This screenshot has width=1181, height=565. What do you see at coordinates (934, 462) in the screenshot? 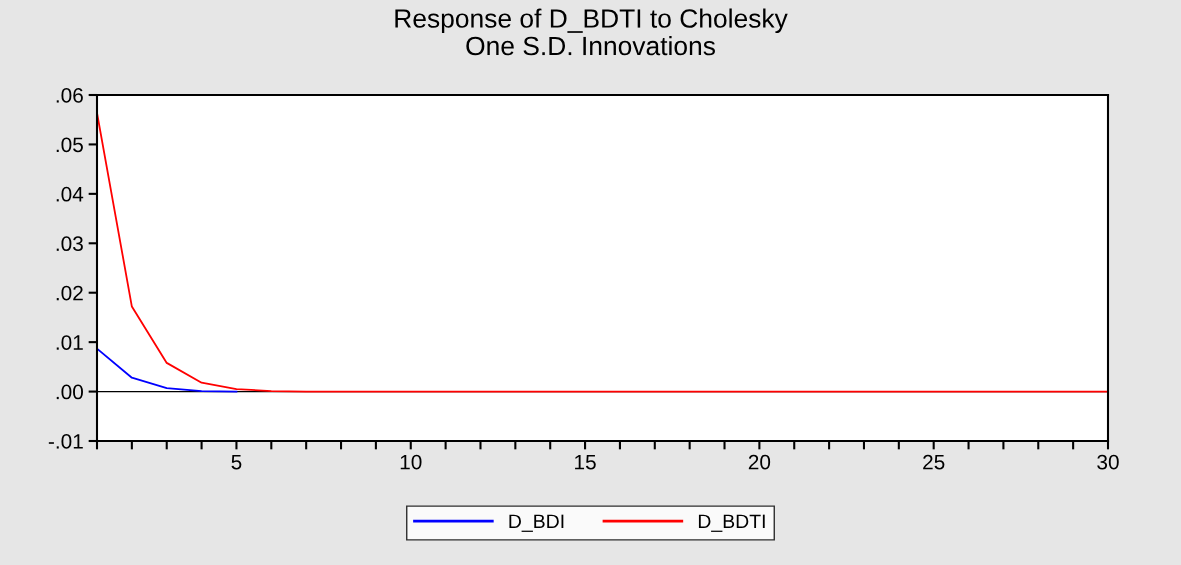
I see `x-tick-label: 25` at bounding box center [934, 462].